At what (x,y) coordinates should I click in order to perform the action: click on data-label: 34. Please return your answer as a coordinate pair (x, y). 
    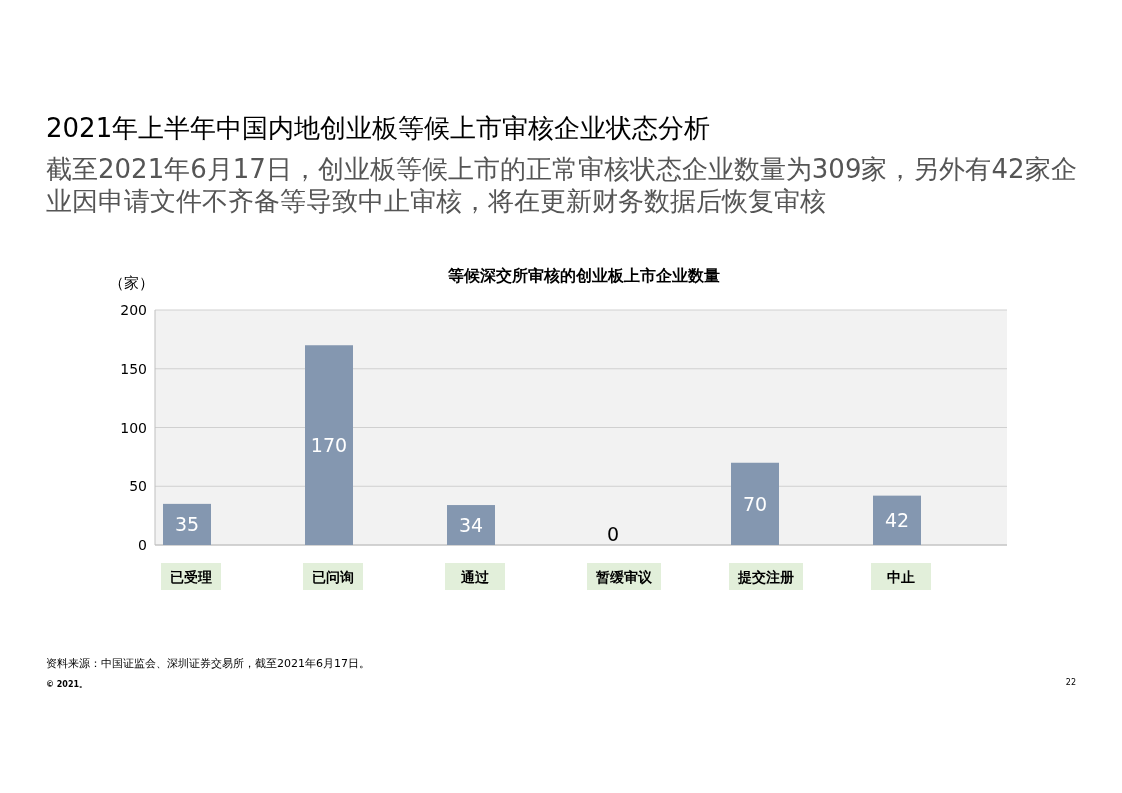
    Looking at the image, I should click on (471, 525).